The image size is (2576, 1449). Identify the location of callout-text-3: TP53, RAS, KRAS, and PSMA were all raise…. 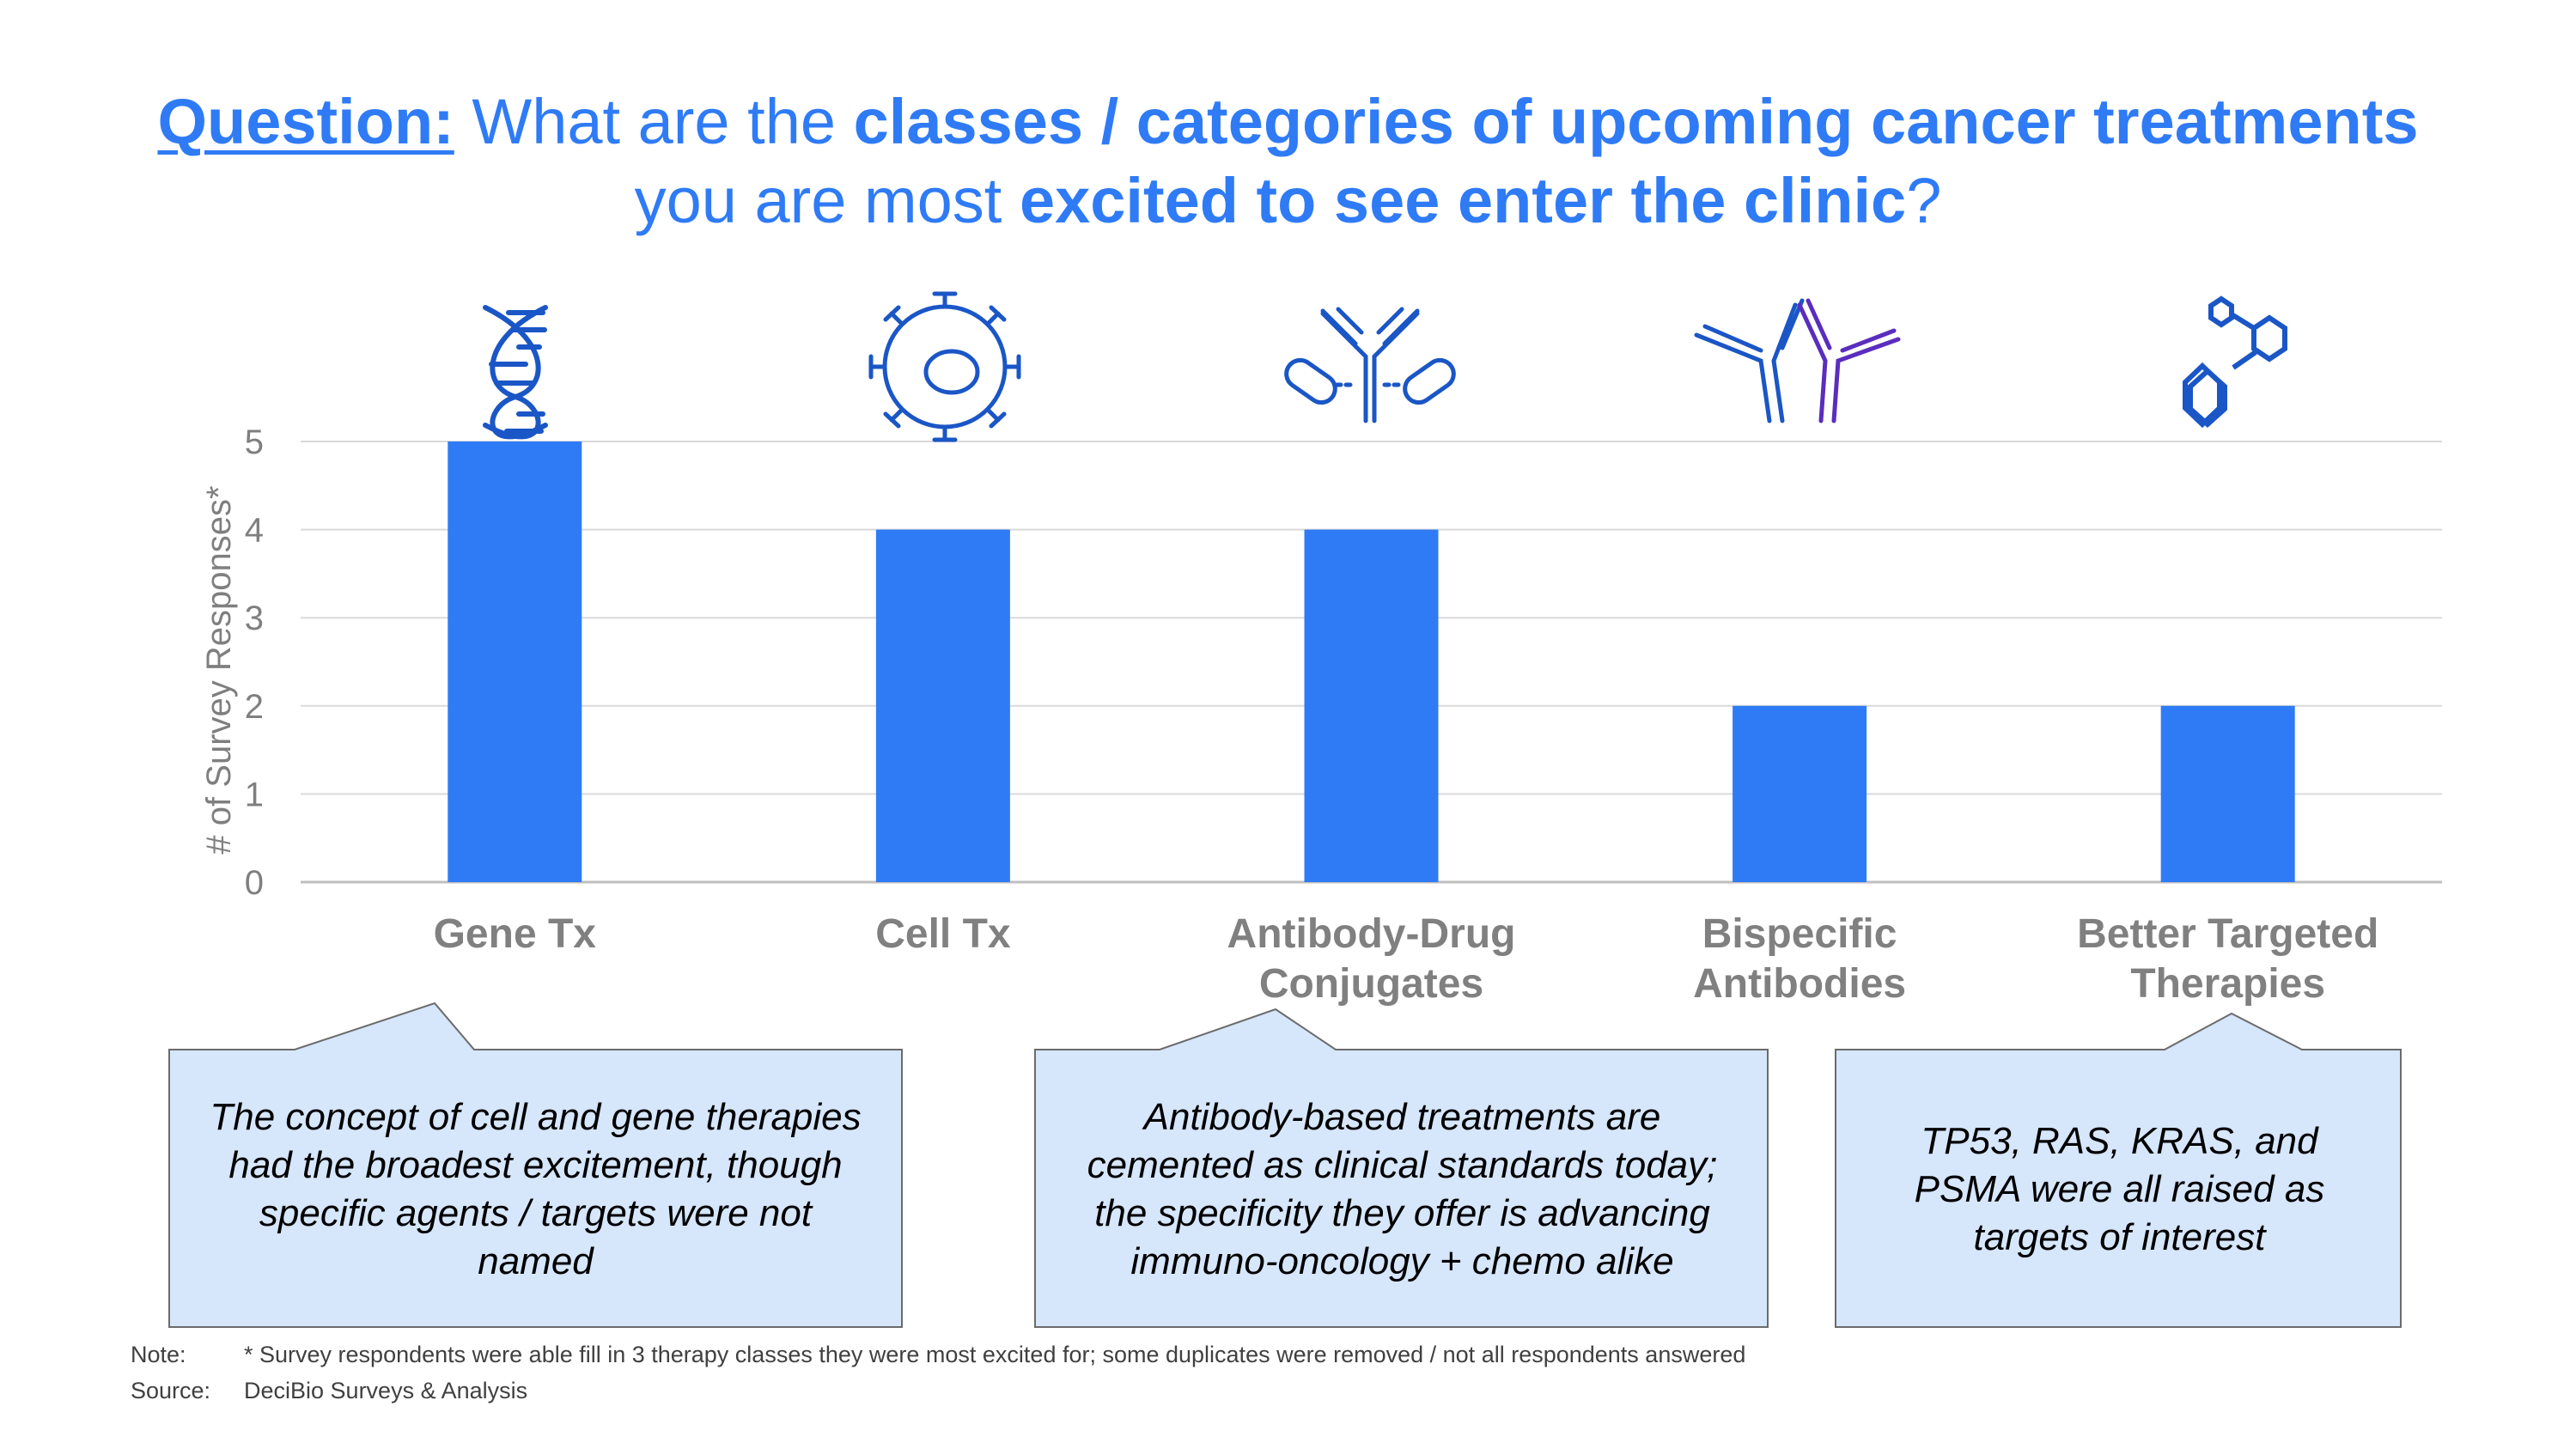
(2119, 1189).